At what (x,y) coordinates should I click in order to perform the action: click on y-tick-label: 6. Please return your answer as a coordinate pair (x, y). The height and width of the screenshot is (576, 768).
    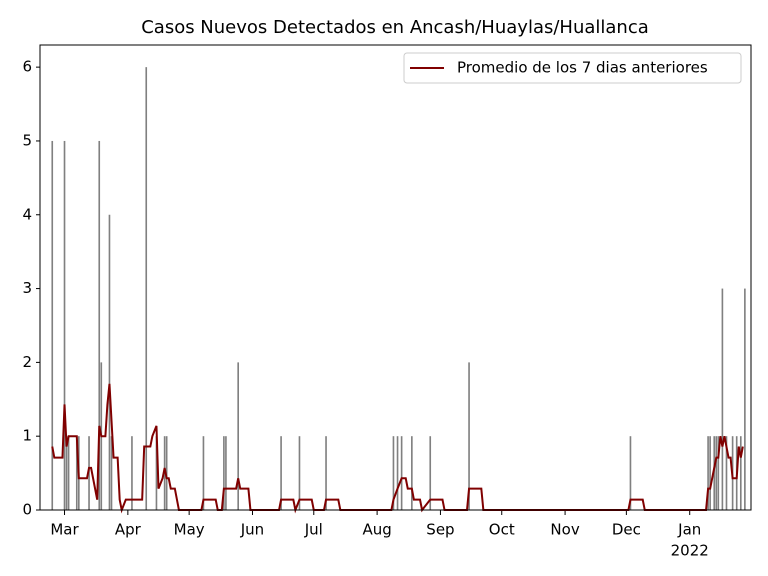
    Looking at the image, I should click on (27, 67).